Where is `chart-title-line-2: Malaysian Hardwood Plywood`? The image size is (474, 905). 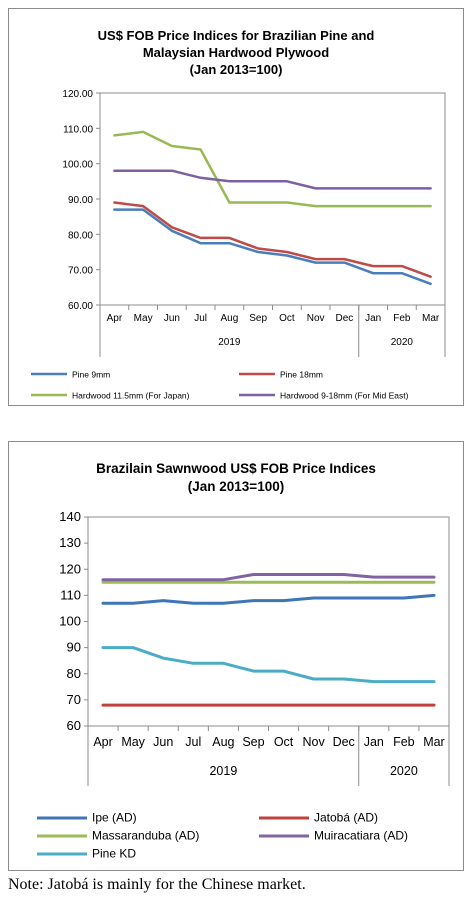
chart-title-line-2: Malaysian Hardwood Plywood is located at coordinates (236, 52).